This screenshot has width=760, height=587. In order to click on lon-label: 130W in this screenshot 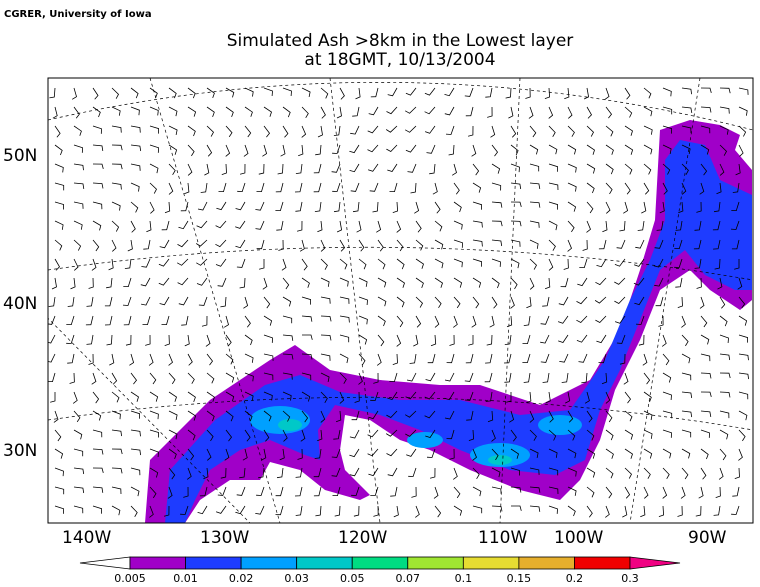, I will do `click(224, 538)`.